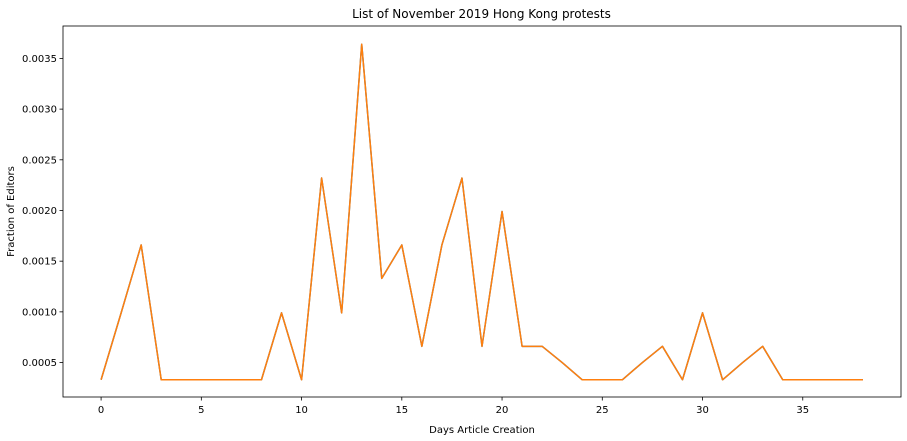 The height and width of the screenshot is (441, 907). Describe the element at coordinates (481, 14) in the screenshot. I see `chart-title: List of November 2019 Hong Kong protests` at that location.